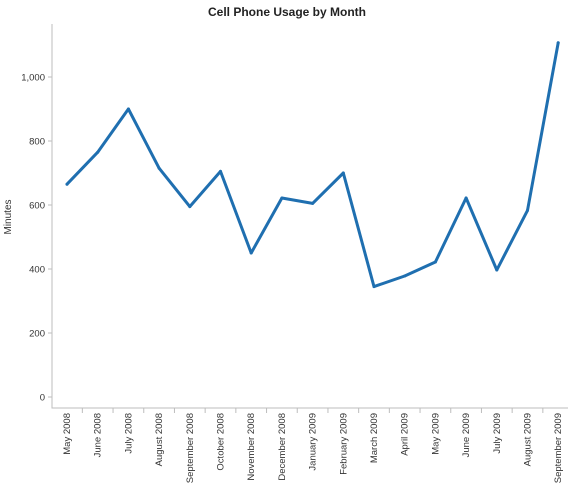 The image size is (576, 487). I want to click on x-tick-label: May 2009, so click(435, 434).